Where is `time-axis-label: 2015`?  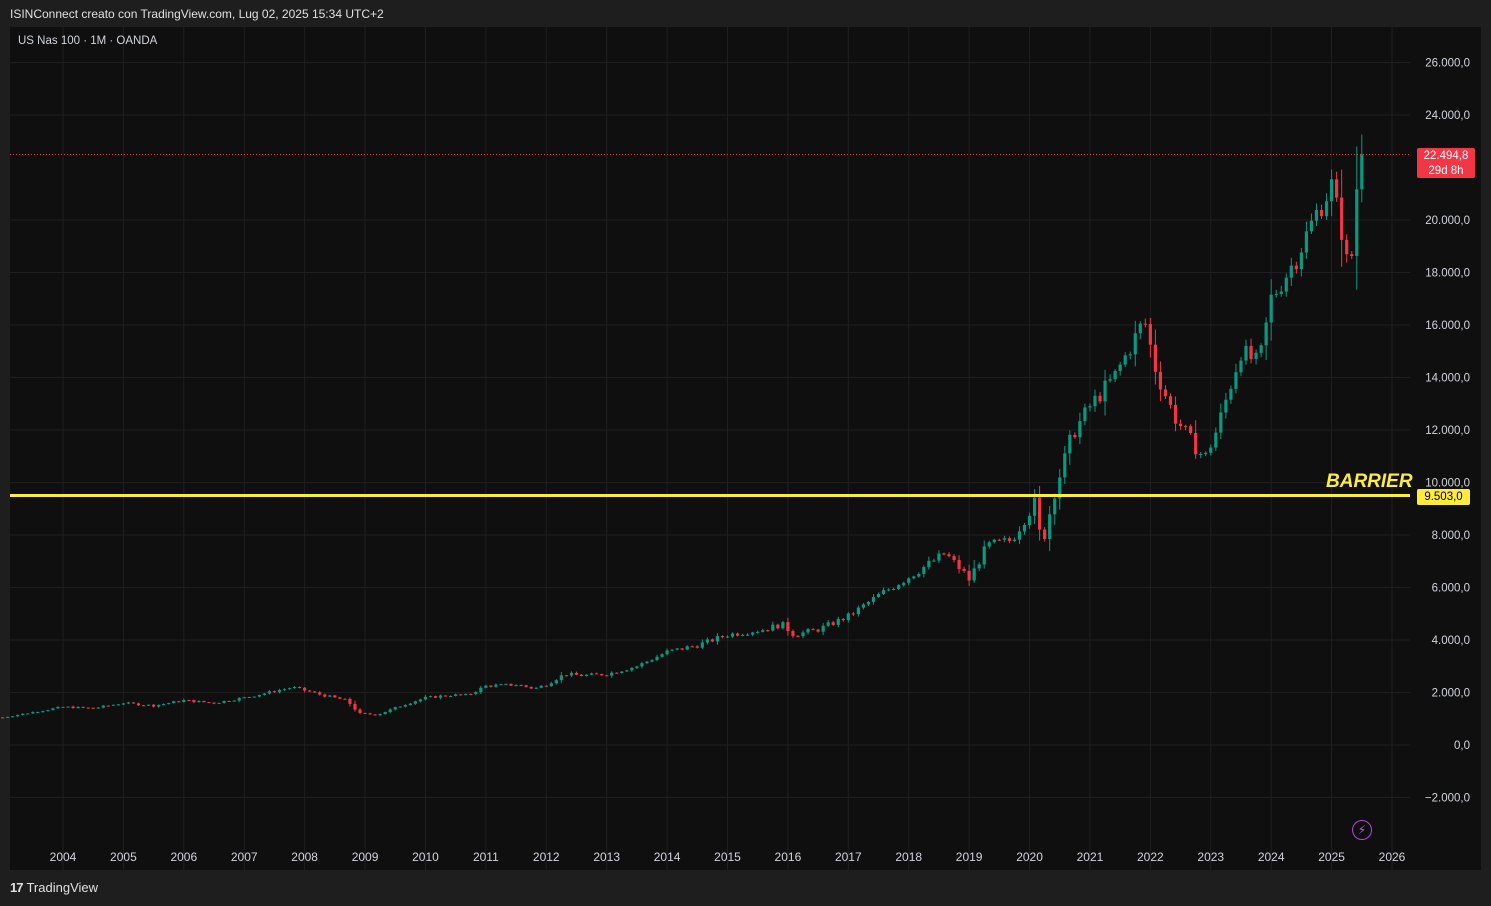
time-axis-label: 2015 is located at coordinates (727, 857).